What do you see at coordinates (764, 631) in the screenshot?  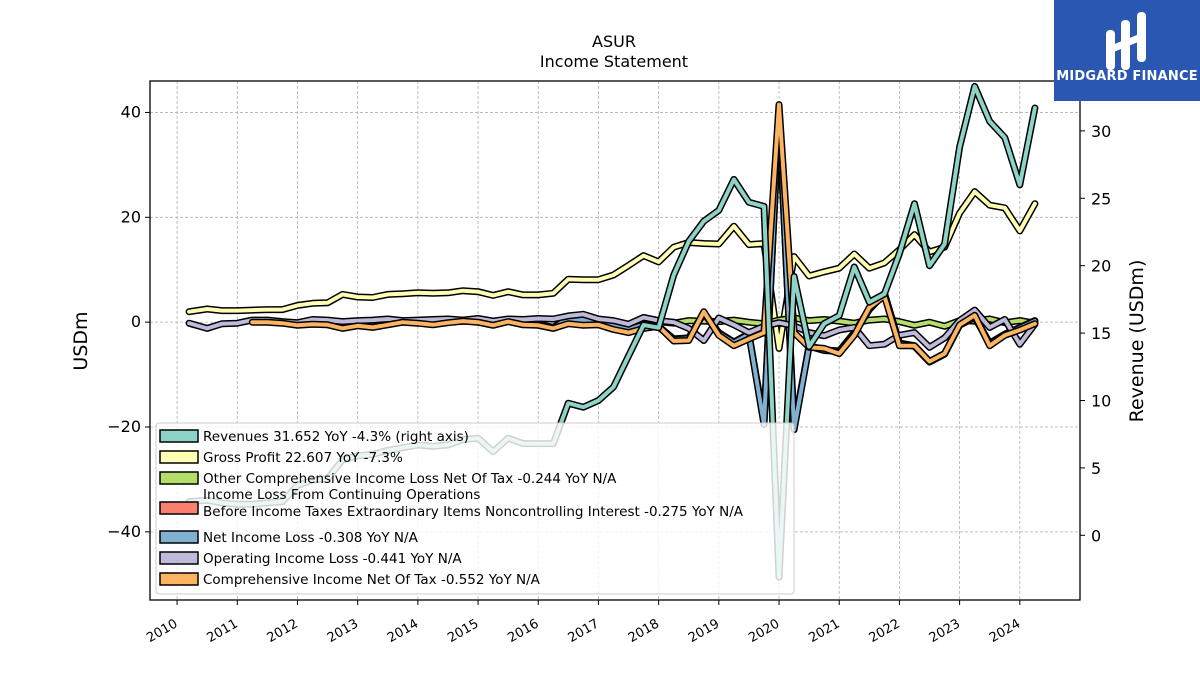 I see `x-tick-label: 2020` at bounding box center [764, 631].